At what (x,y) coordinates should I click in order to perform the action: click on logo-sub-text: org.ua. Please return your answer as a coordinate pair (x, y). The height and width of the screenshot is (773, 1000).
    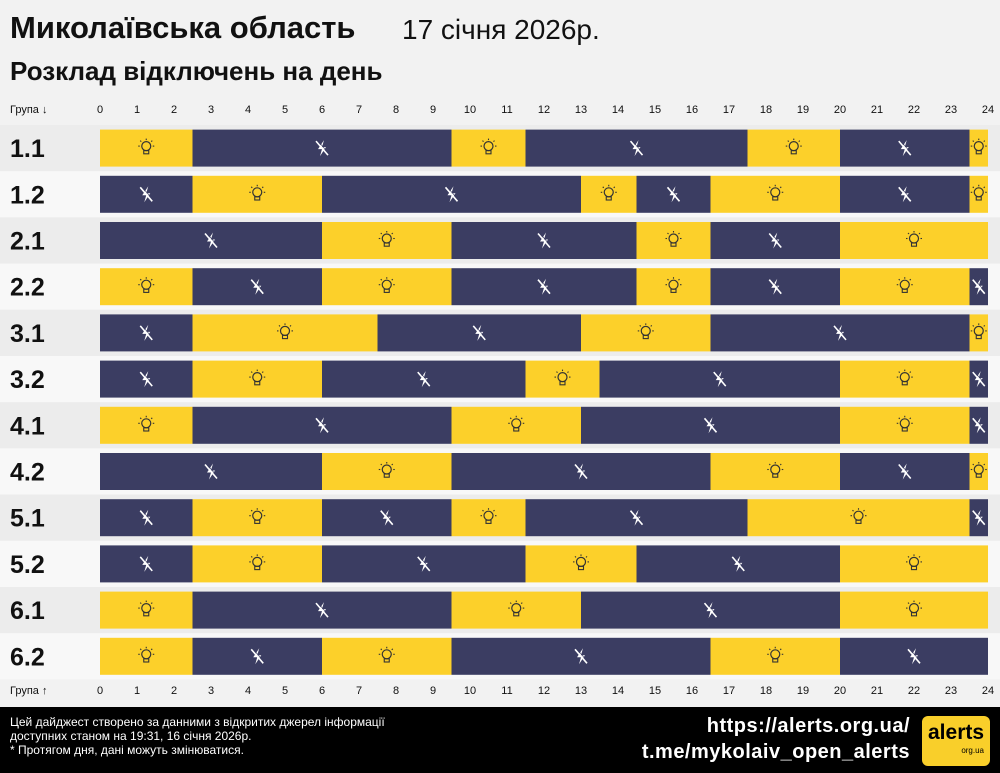
    Looking at the image, I should click on (972, 750).